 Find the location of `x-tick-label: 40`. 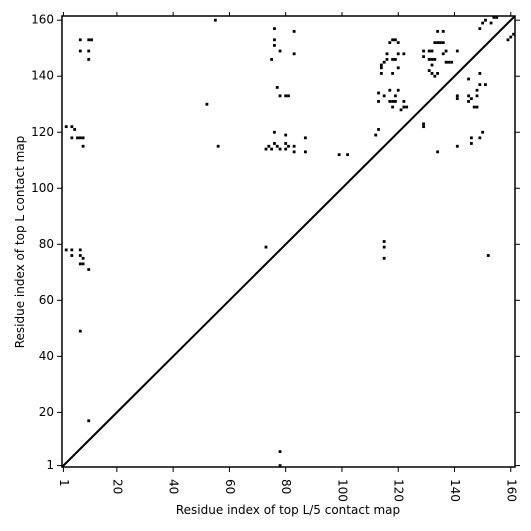

x-tick-label: 40 is located at coordinates (174, 486).